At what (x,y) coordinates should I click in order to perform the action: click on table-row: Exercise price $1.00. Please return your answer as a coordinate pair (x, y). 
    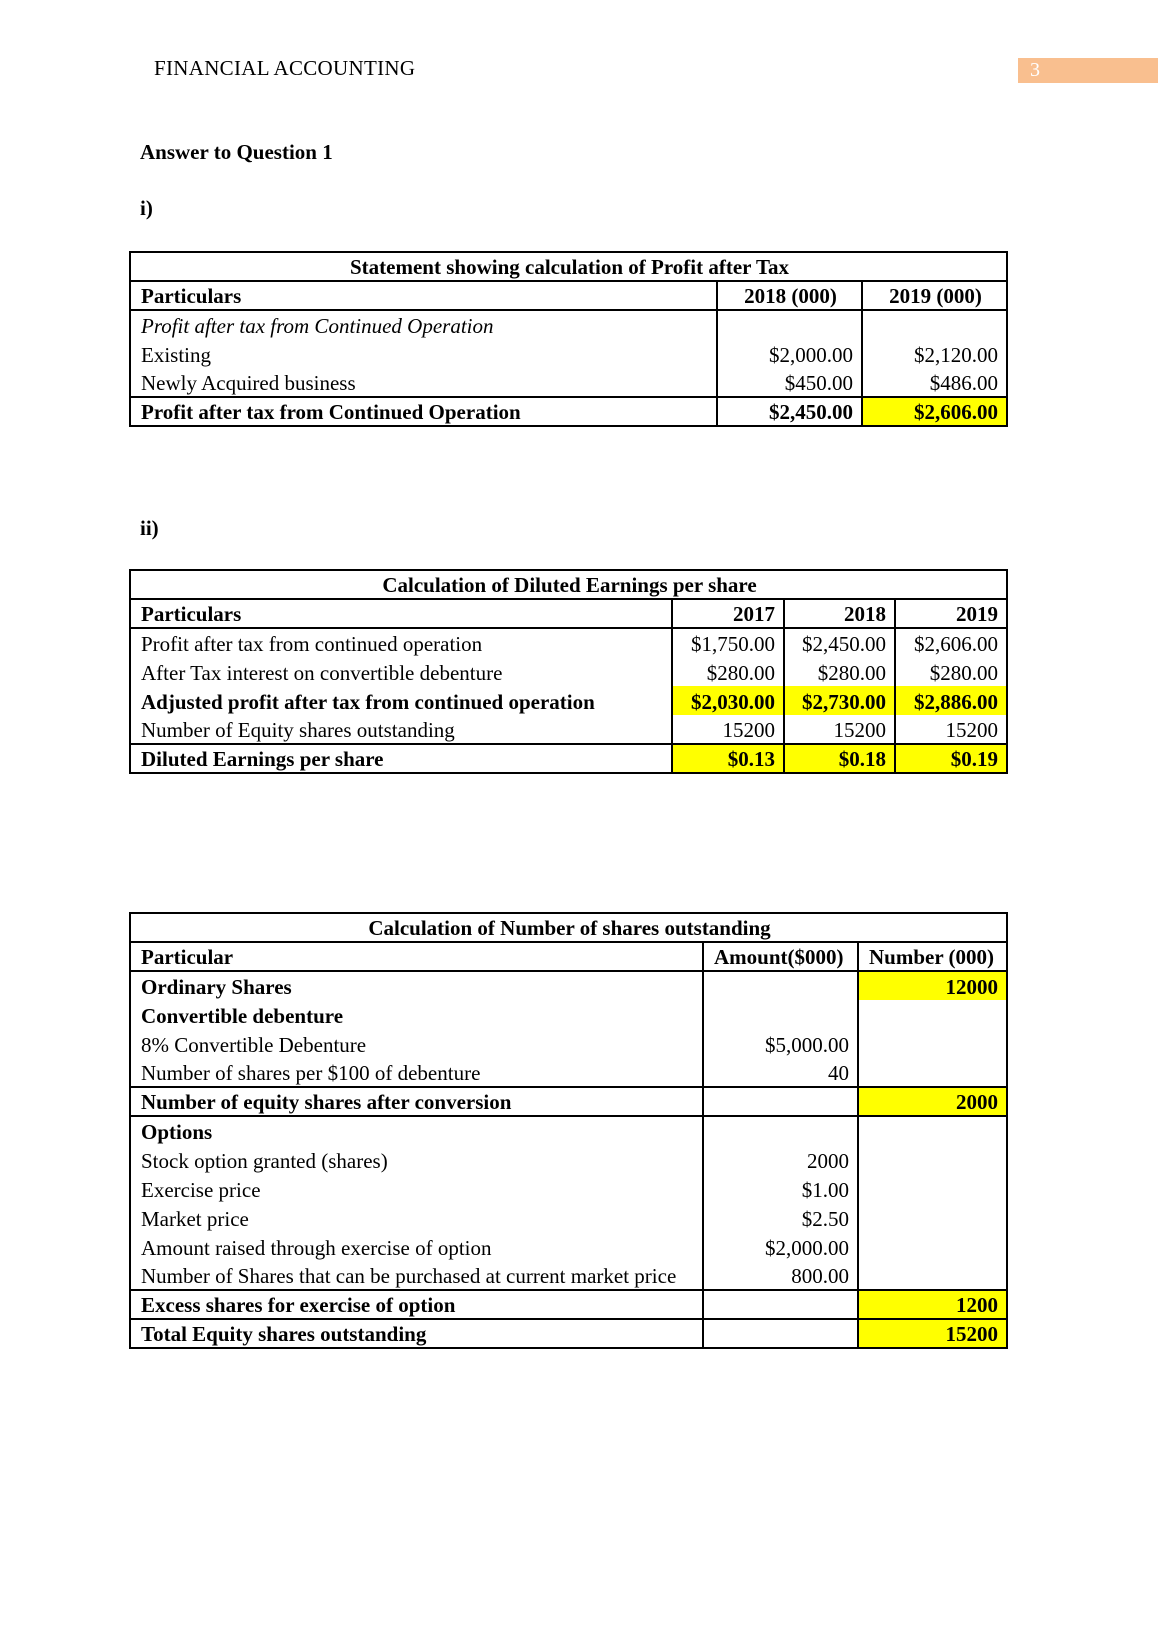
    Looking at the image, I should click on (569, 1188).